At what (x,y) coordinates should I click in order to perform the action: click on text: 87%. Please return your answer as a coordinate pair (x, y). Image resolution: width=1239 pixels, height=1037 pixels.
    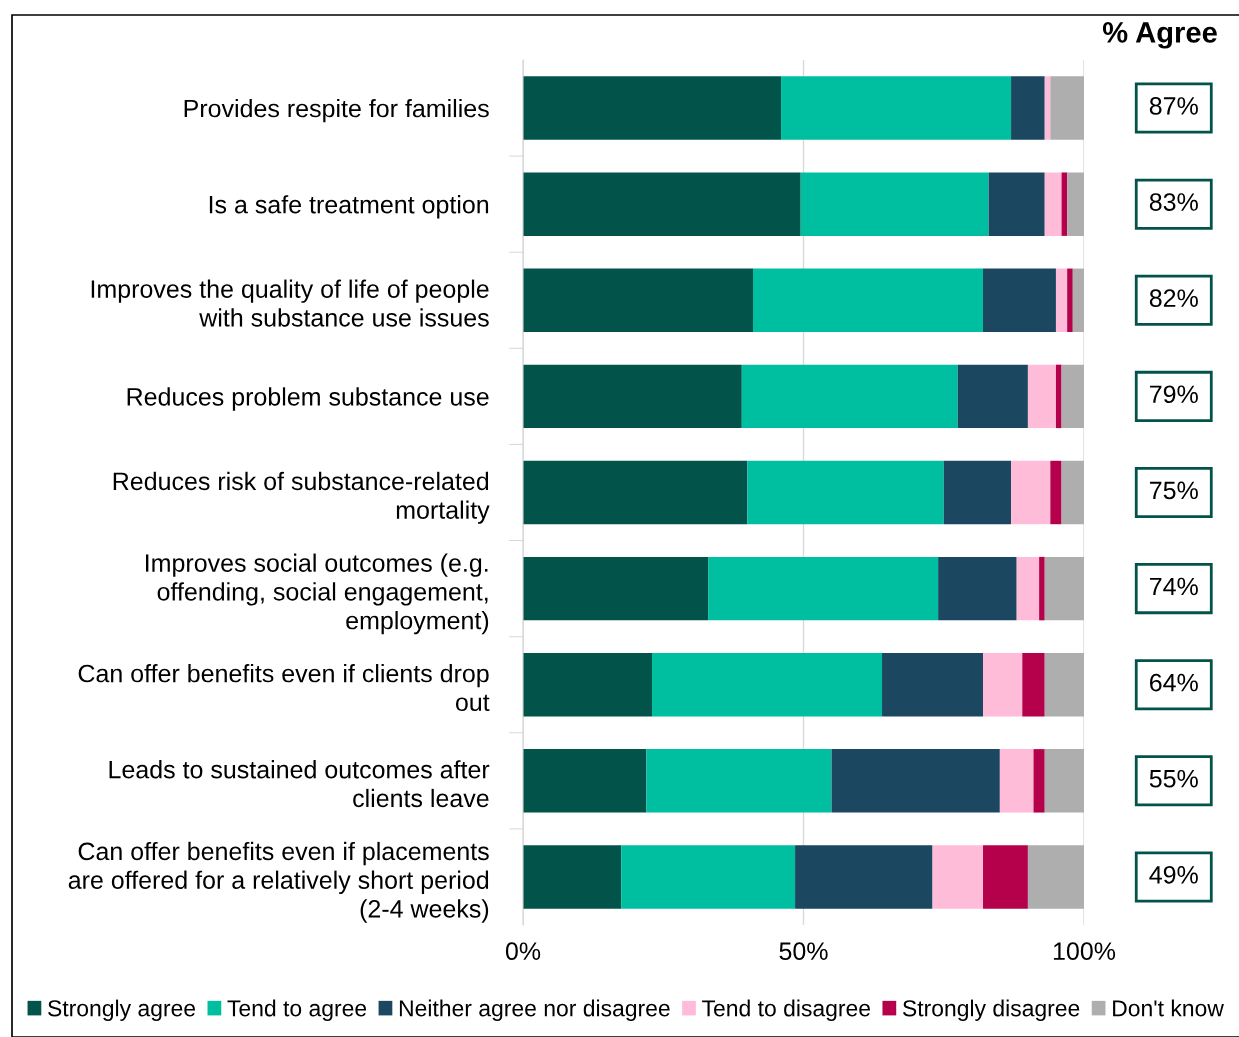
    Looking at the image, I should click on (1173, 106).